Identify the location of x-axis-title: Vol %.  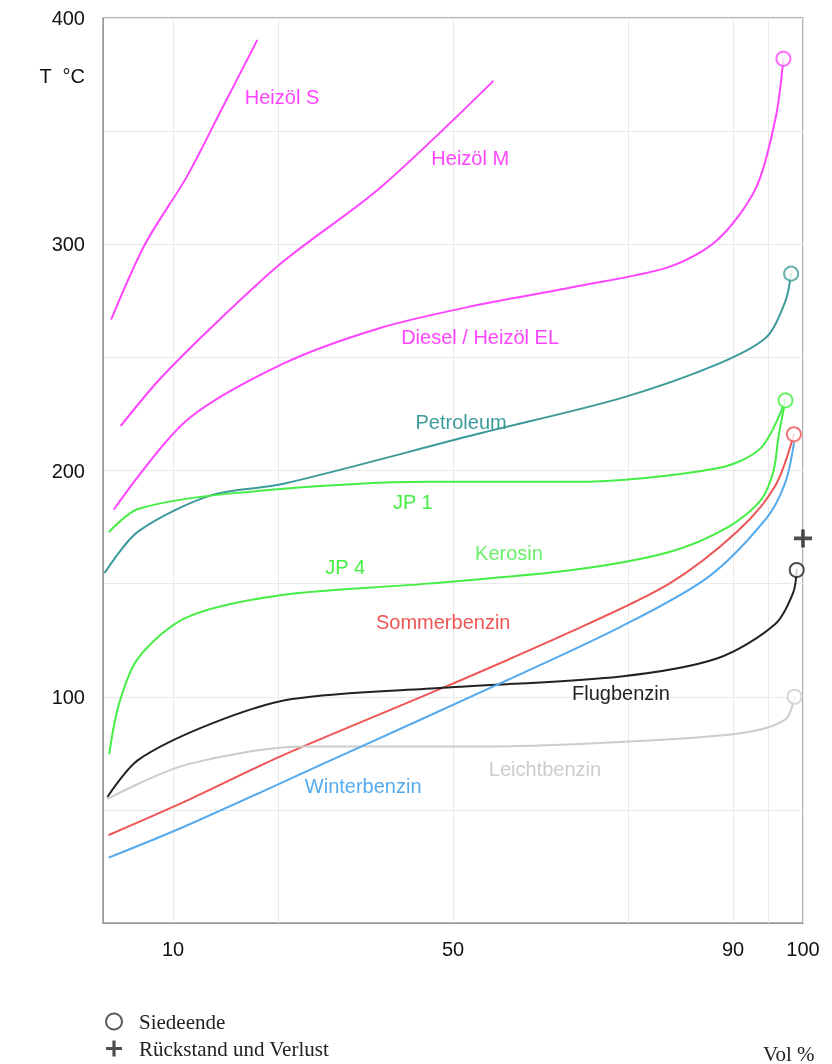
(789, 1052).